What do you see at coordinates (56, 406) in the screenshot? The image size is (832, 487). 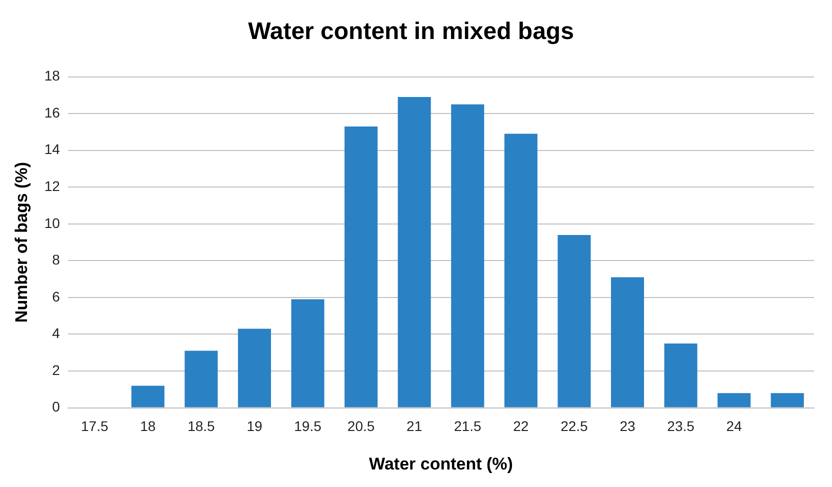 I see `y-tick-label: 0` at bounding box center [56, 406].